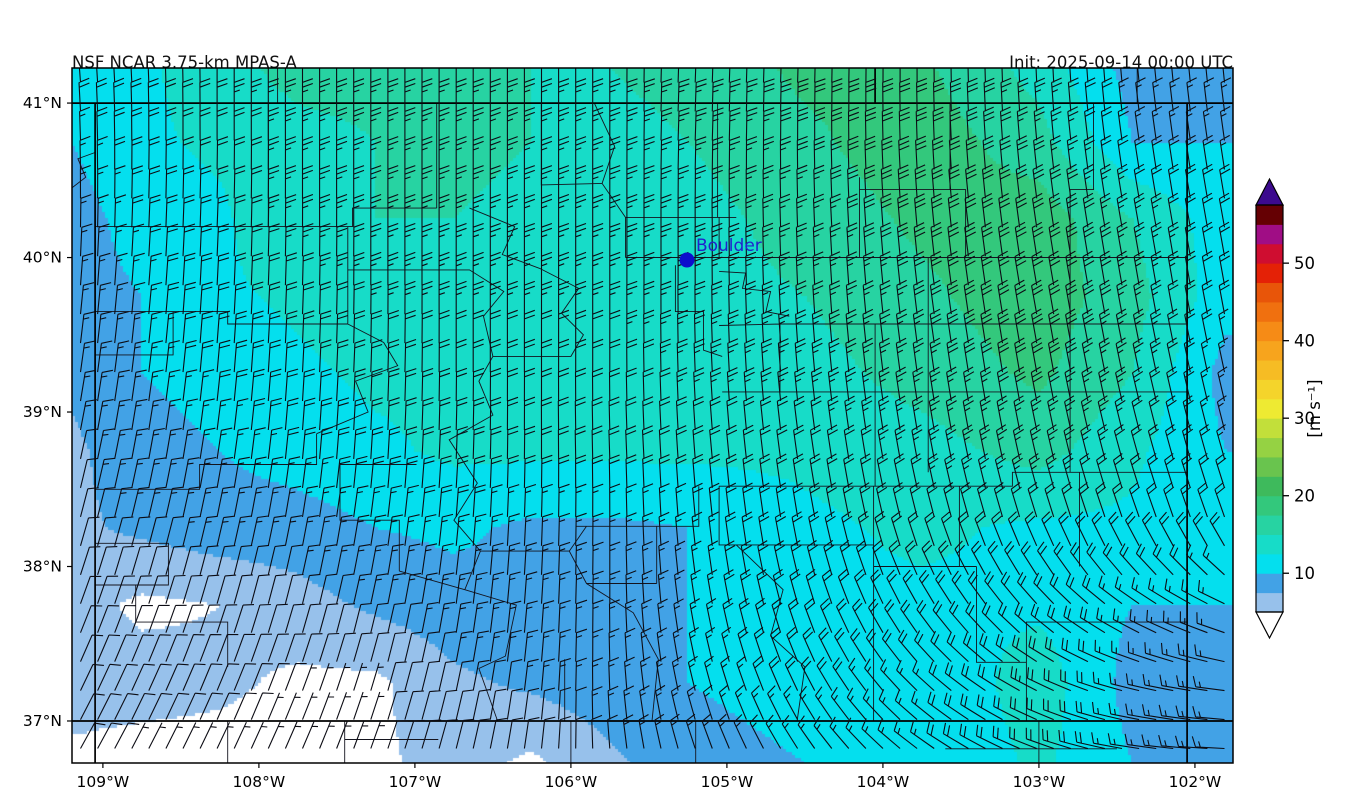 The width and height of the screenshot is (1353, 808). Describe the element at coordinates (42, 567) in the screenshot. I see `y-tick-label: 38°N` at that location.